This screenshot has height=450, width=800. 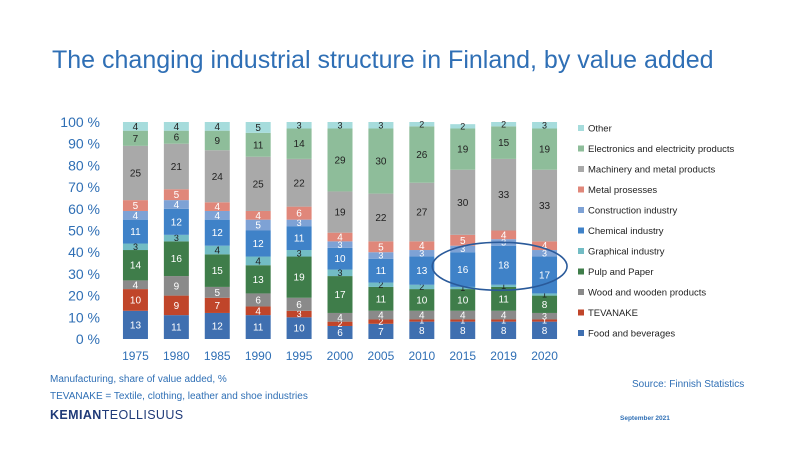 I want to click on legend-label: Wood and wooden products, so click(x=647, y=293).